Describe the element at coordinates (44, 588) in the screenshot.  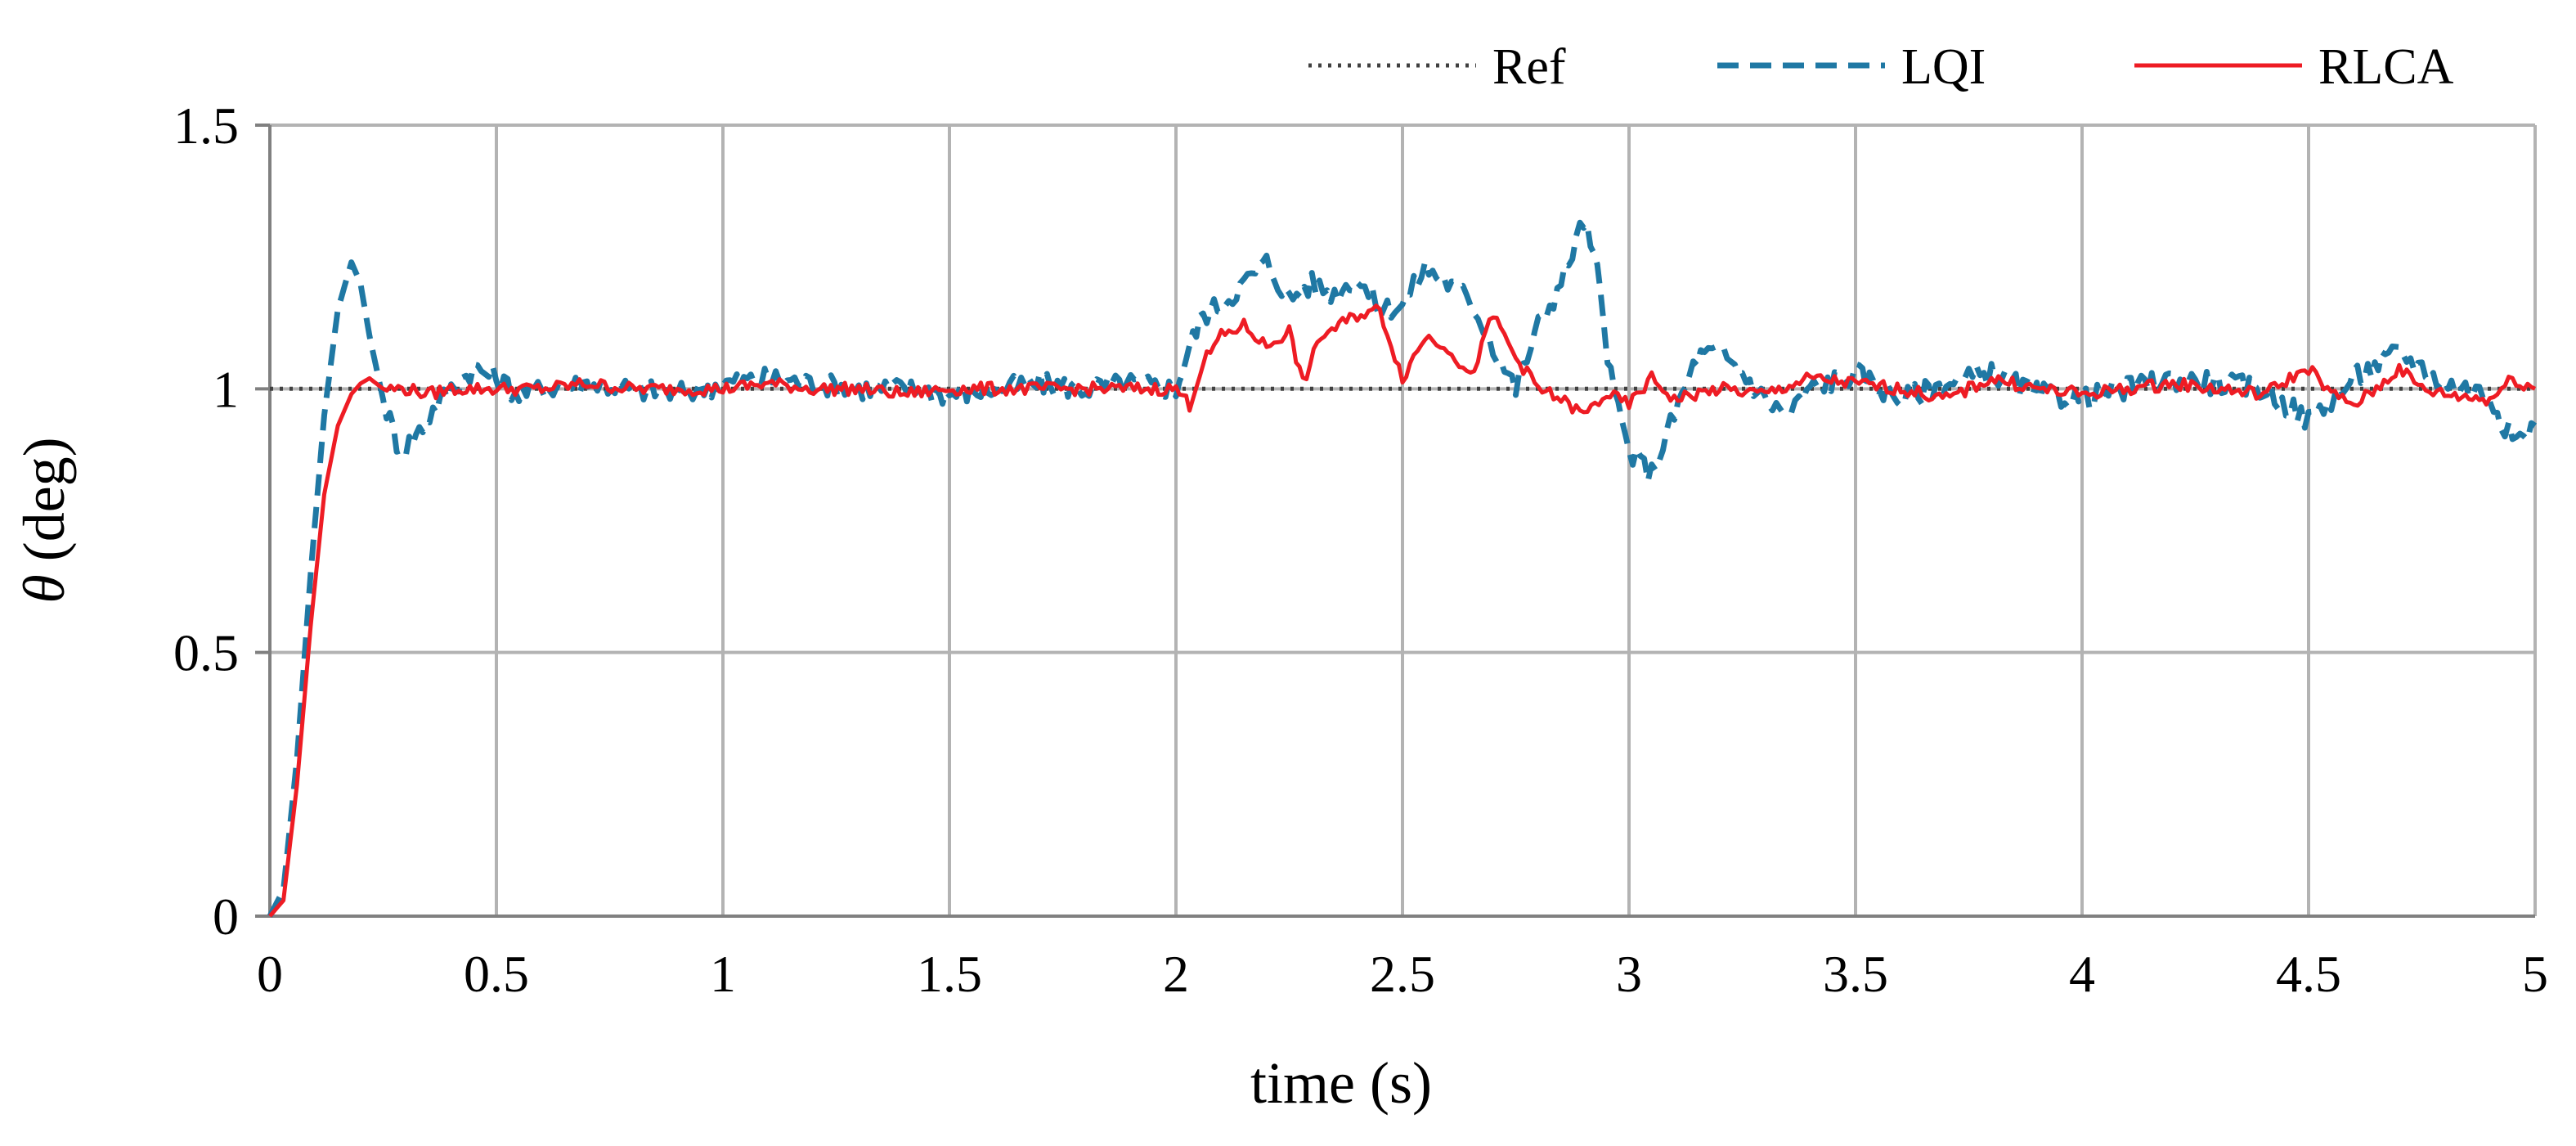
I see `y-axis-symbol: θ` at that location.